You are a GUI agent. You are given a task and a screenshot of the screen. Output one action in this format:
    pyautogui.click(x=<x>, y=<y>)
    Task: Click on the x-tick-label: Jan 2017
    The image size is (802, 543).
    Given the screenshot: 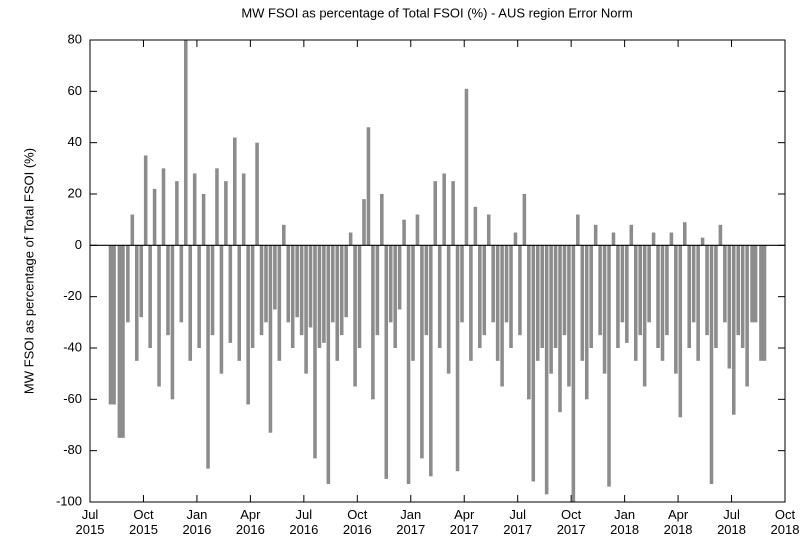 What is the action you would take?
    pyautogui.click(x=410, y=522)
    